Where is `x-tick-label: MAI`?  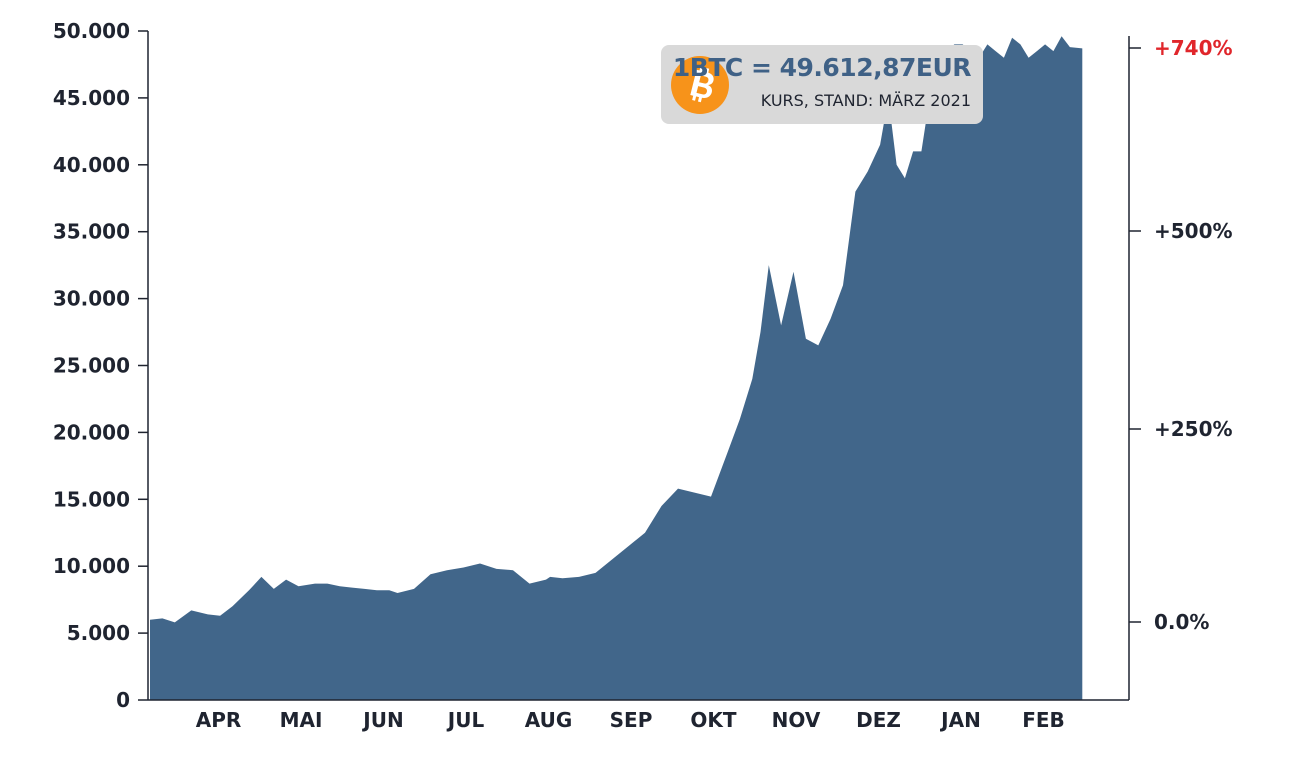 x-tick-label: MAI is located at coordinates (301, 720).